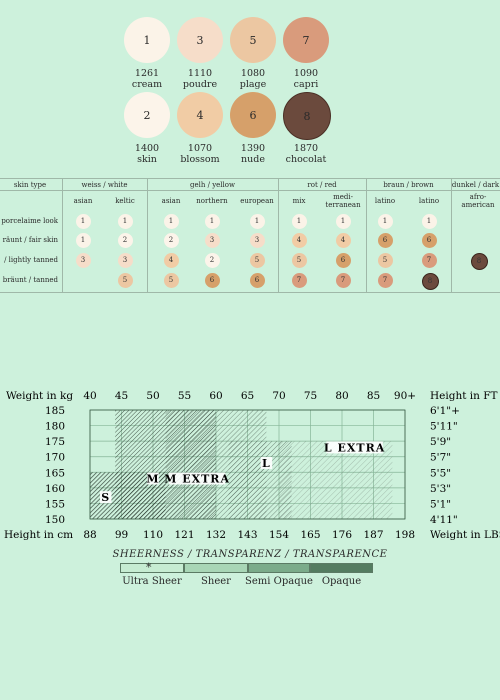  What do you see at coordinates (216, 535) in the screenshot?
I see `lbs-tick: 132` at bounding box center [216, 535].